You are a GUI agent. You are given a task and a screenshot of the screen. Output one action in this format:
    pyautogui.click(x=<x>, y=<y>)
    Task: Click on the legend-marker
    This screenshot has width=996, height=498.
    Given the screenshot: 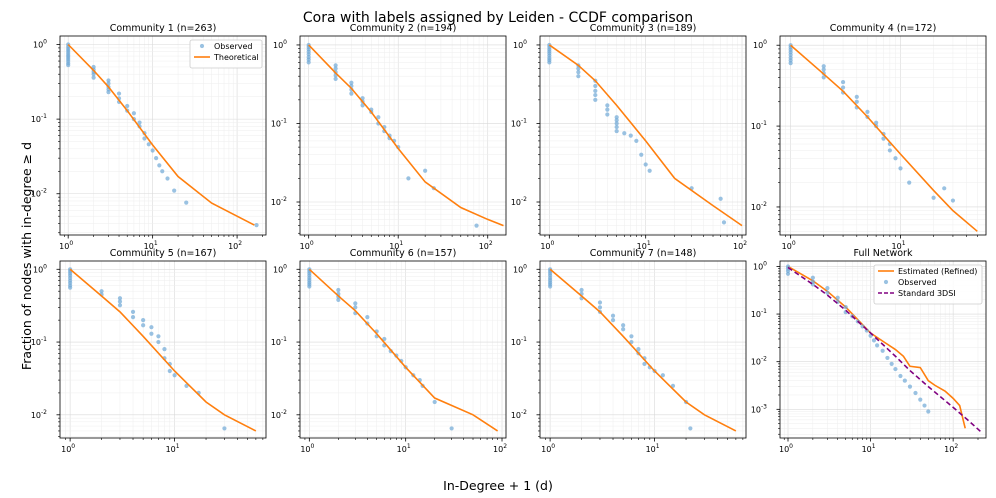 What is the action you would take?
    pyautogui.click(x=886, y=282)
    